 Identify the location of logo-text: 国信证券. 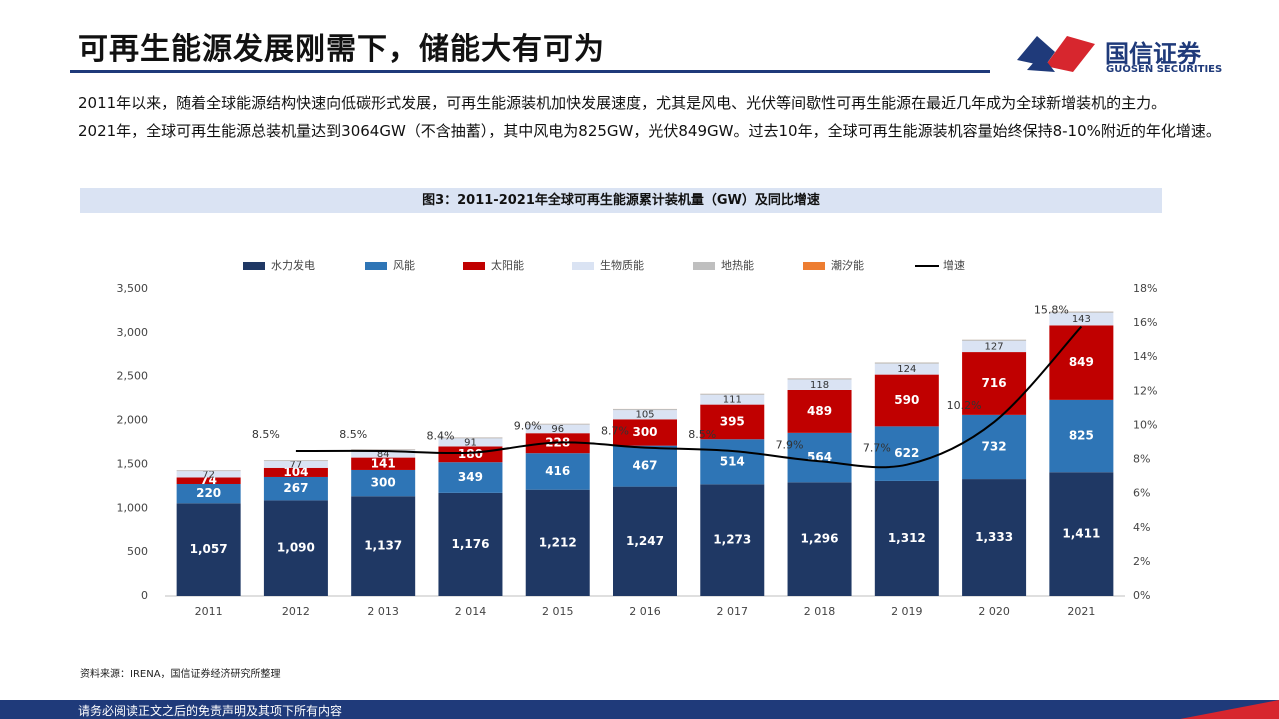
(1153, 54).